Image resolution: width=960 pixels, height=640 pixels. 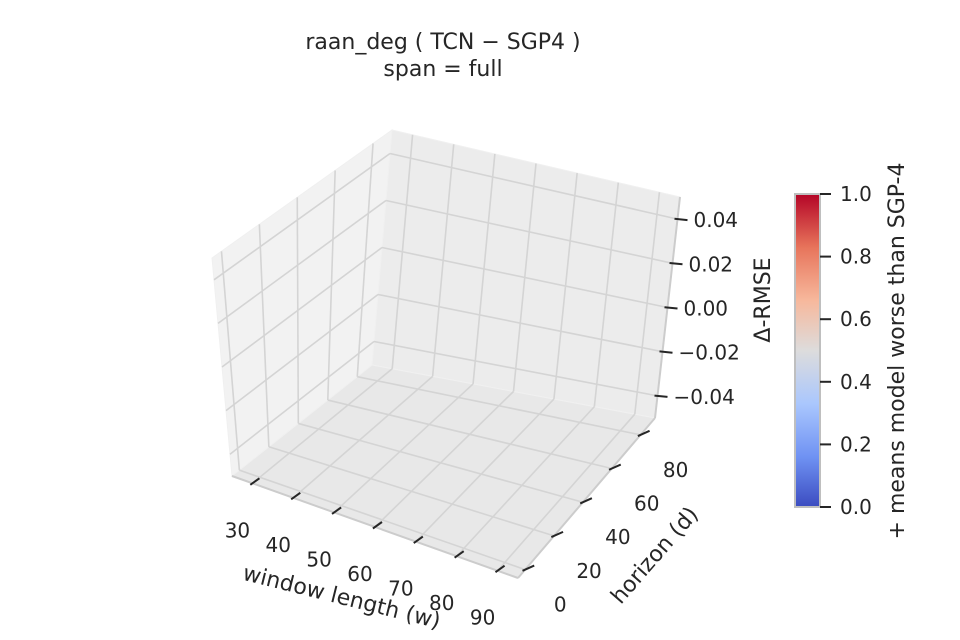 I want to click on x-tick-label-2: 50, so click(x=318, y=559).